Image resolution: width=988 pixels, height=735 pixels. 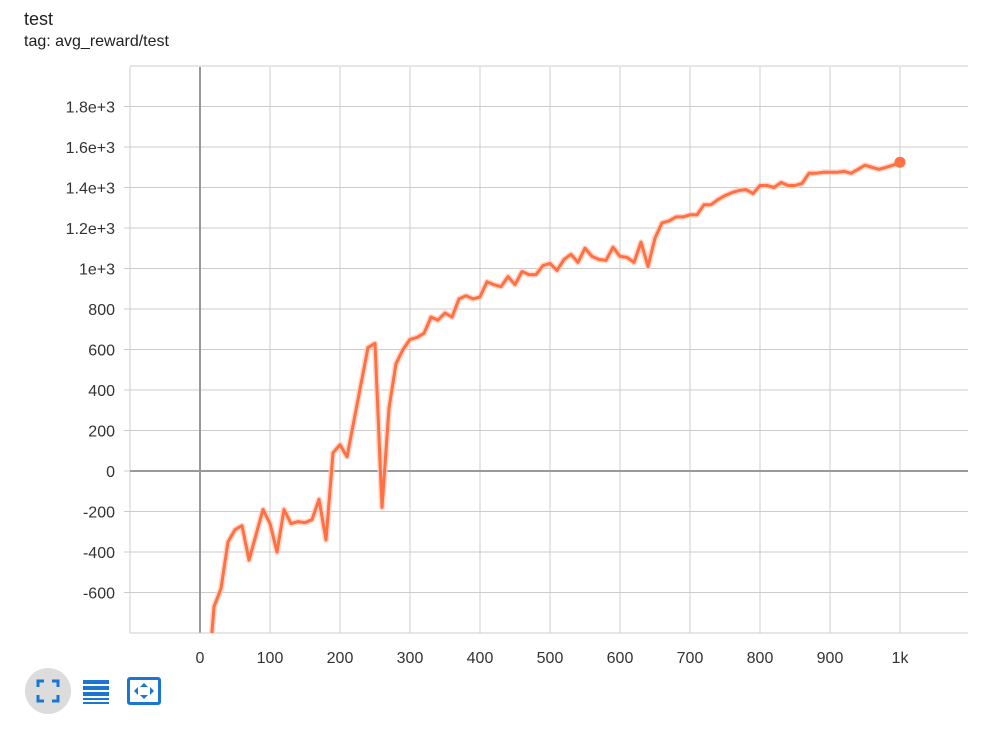 I want to click on x-tick-label: 300, so click(x=410, y=658).